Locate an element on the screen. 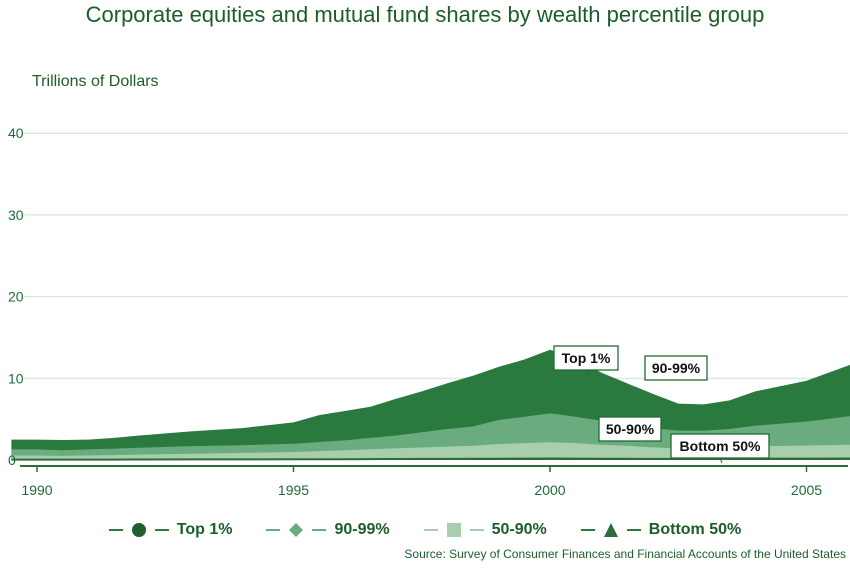  legend-item-50-90: 50-90% is located at coordinates (485, 530).